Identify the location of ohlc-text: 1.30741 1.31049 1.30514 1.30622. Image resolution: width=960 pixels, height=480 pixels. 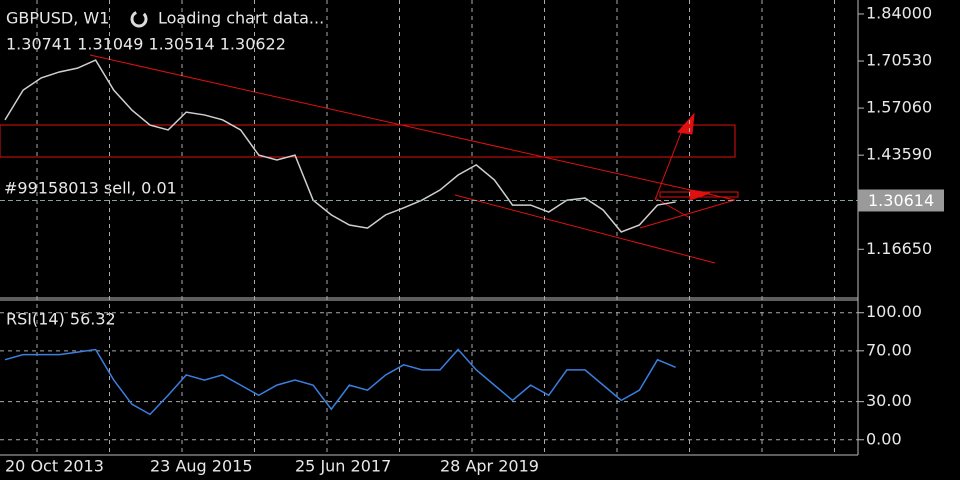
(146, 44).